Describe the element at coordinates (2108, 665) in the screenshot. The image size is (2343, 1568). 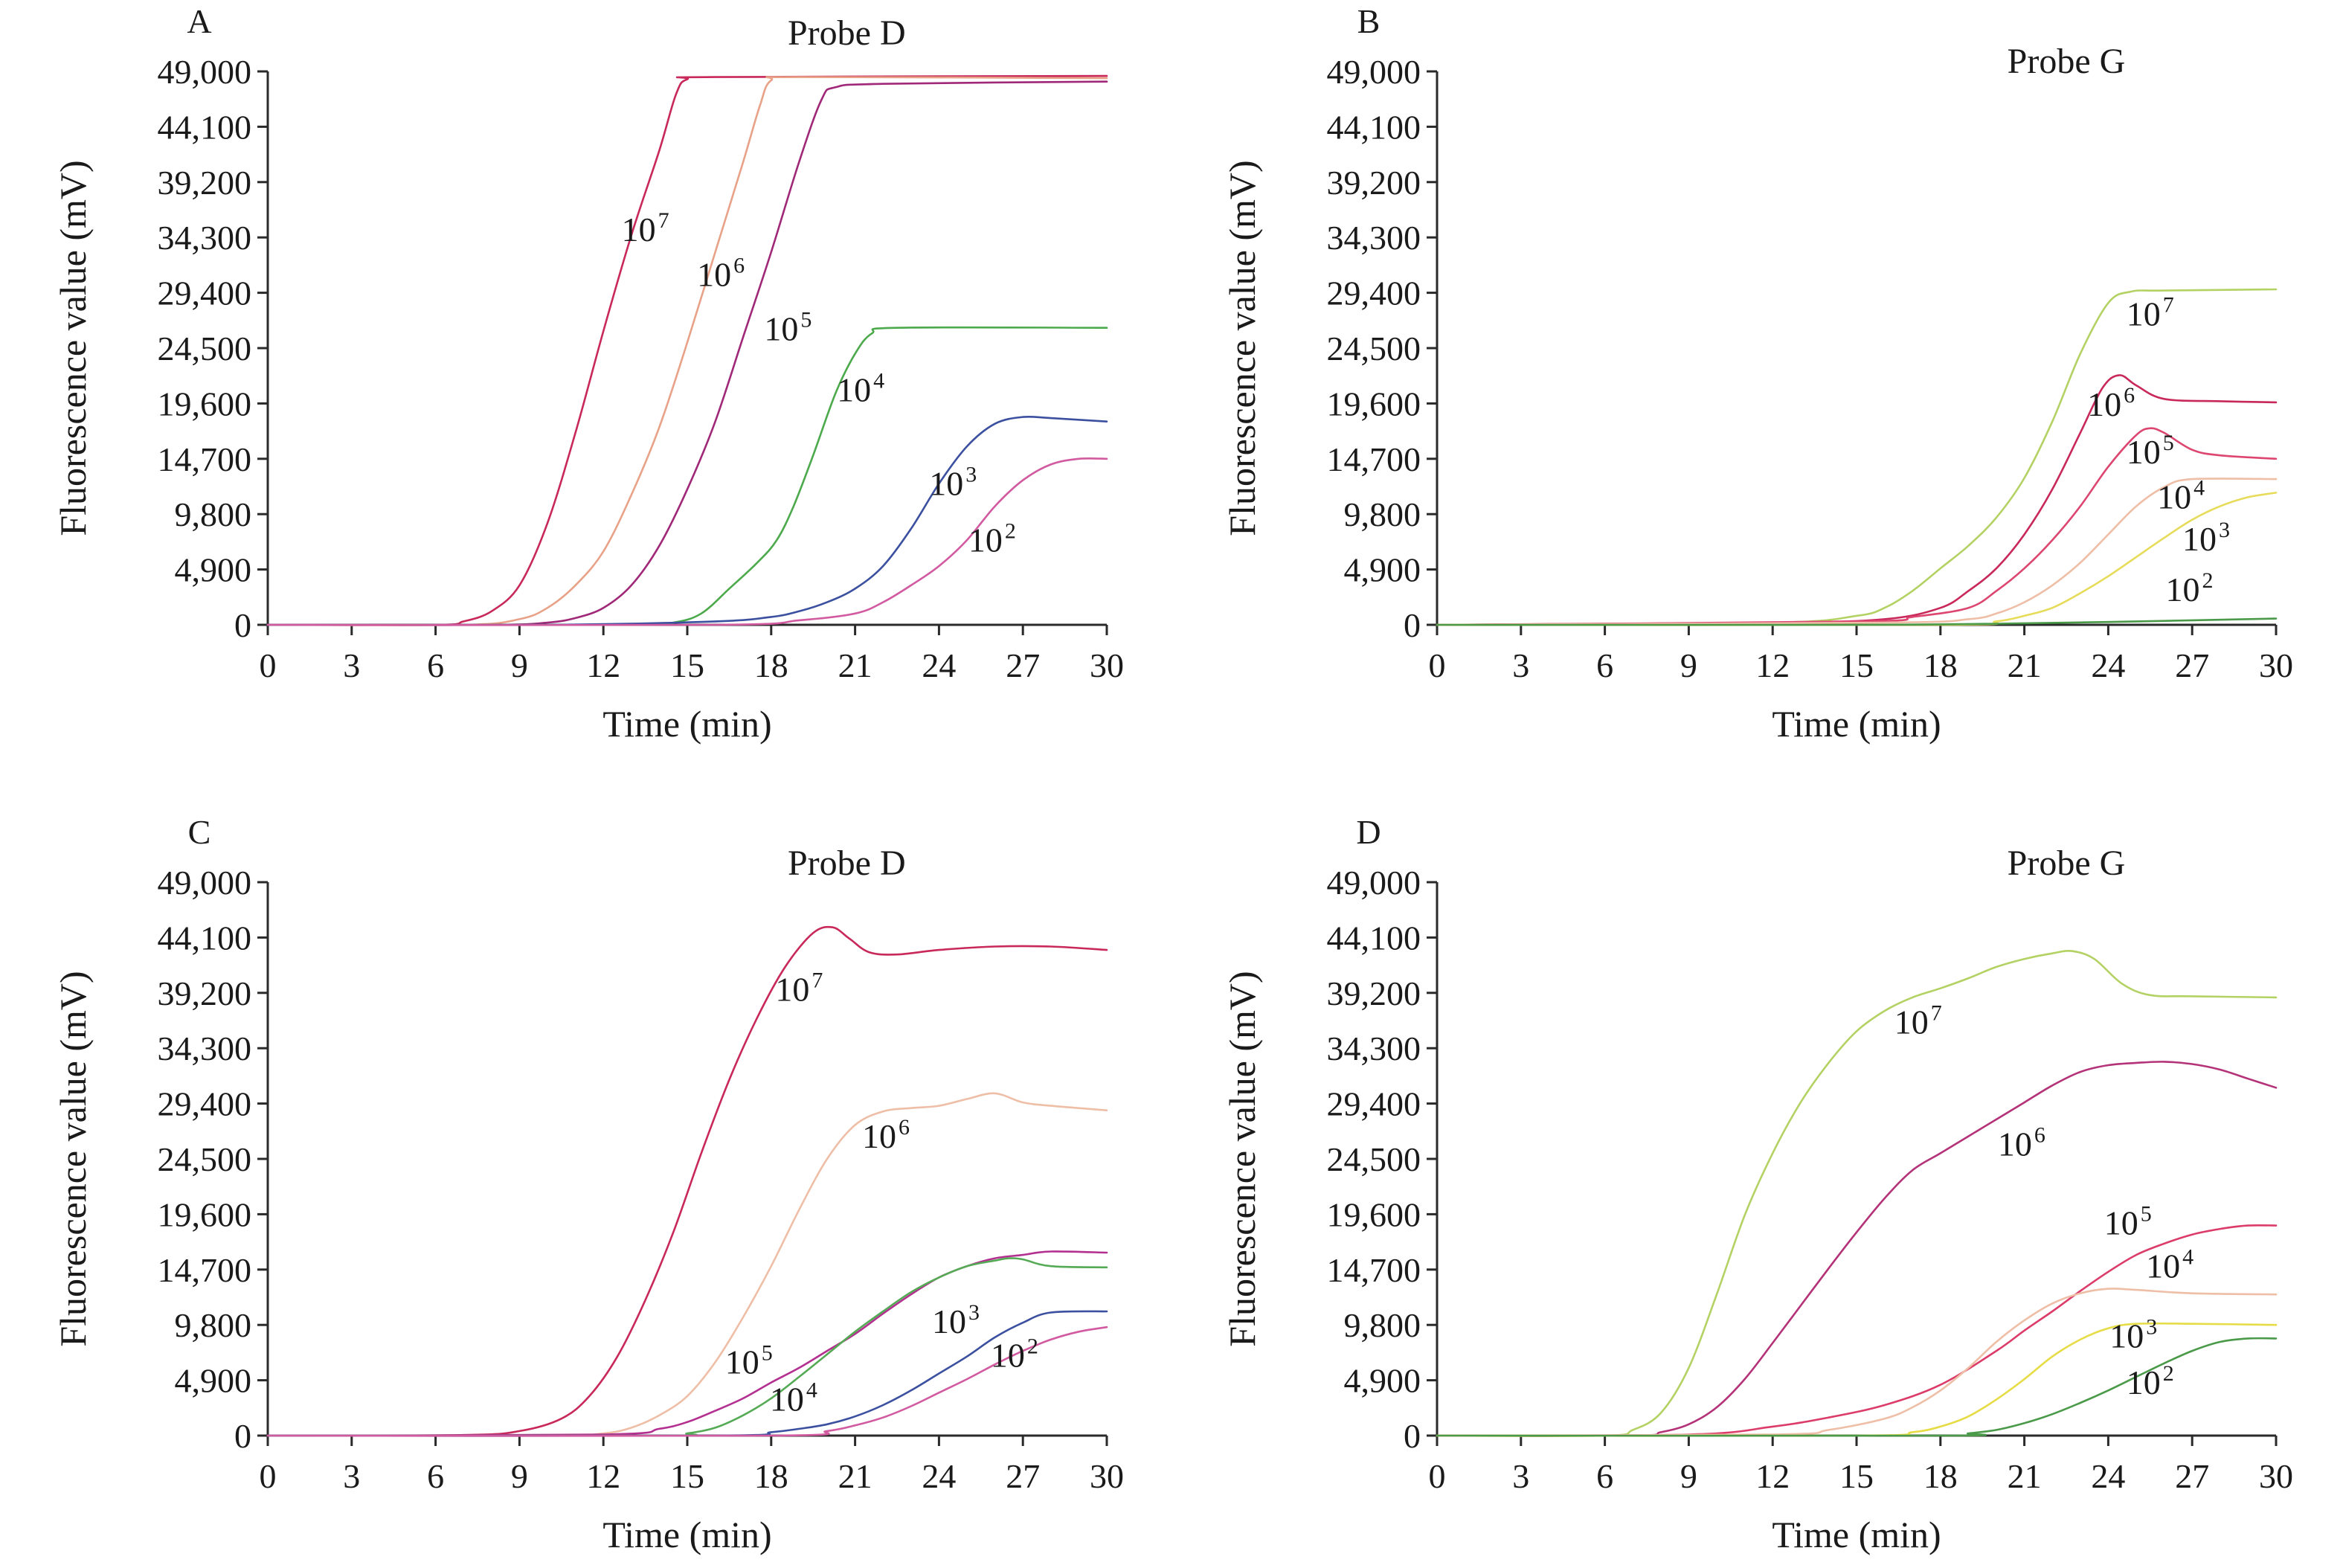
I see `x-tick-label: 24` at that location.